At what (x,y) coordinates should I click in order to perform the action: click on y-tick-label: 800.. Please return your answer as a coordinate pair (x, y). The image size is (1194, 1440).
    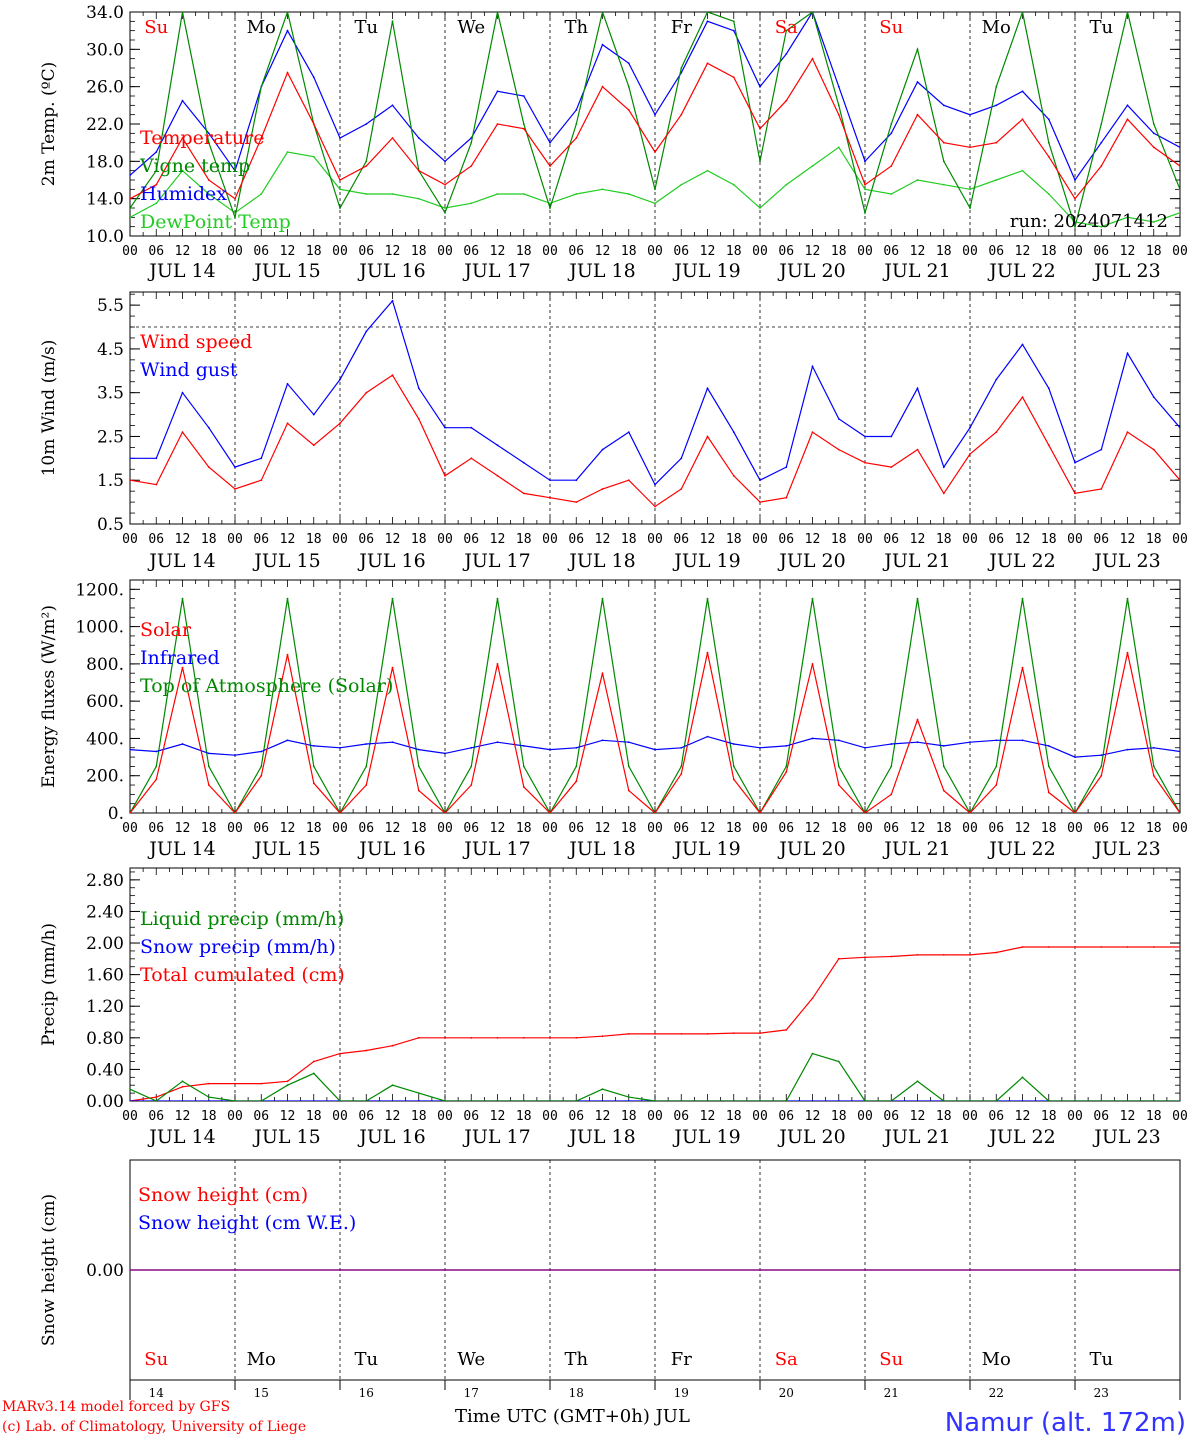
    Looking at the image, I should click on (105, 665).